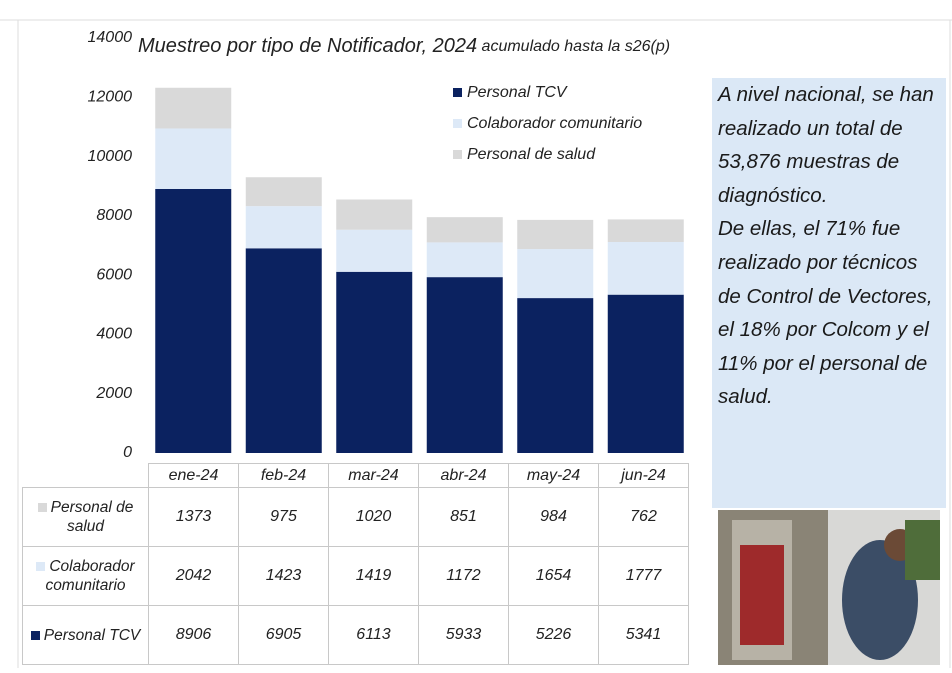  What do you see at coordinates (307, 46) in the screenshot?
I see `chart-title: Muestreo por tipo de Notificador, 2024` at bounding box center [307, 46].